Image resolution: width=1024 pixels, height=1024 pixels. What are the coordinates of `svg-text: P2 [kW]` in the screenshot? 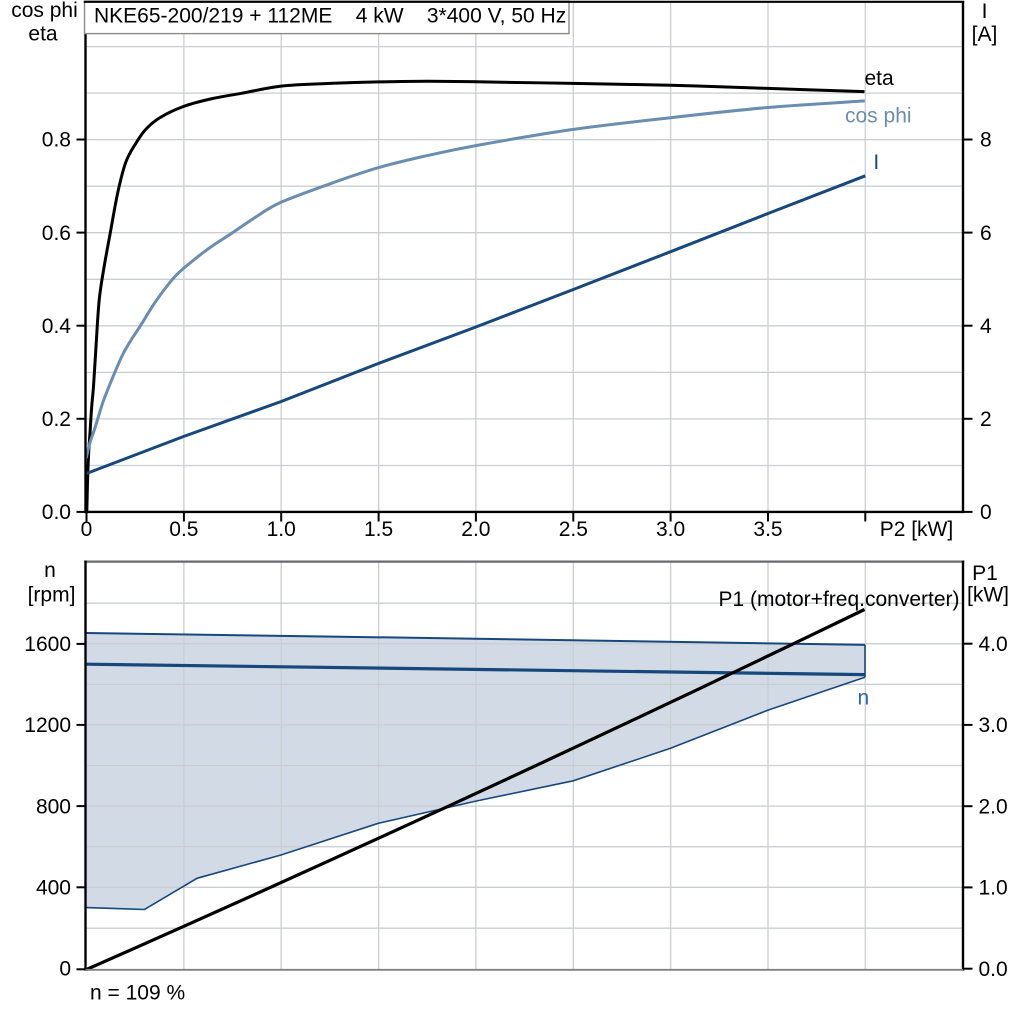 It's located at (917, 529).